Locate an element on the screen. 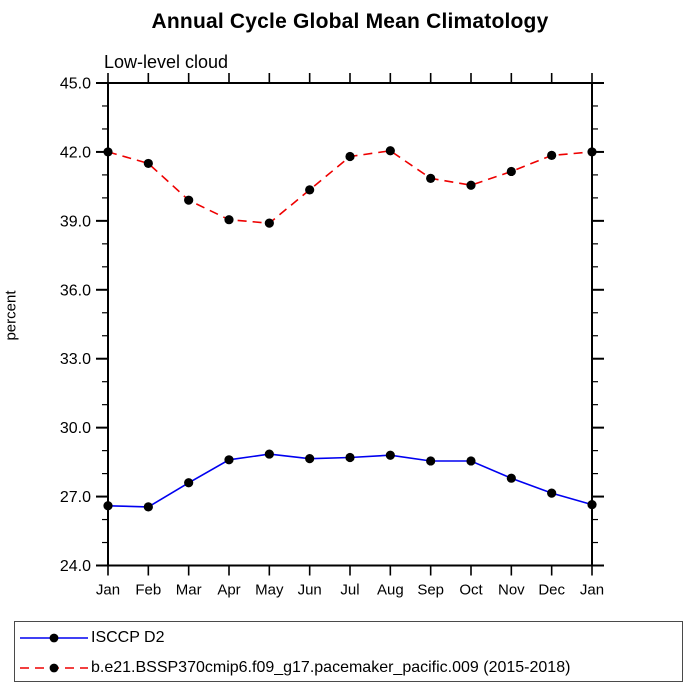 The image size is (700, 700). x-tick-label: Jun is located at coordinates (310, 590).